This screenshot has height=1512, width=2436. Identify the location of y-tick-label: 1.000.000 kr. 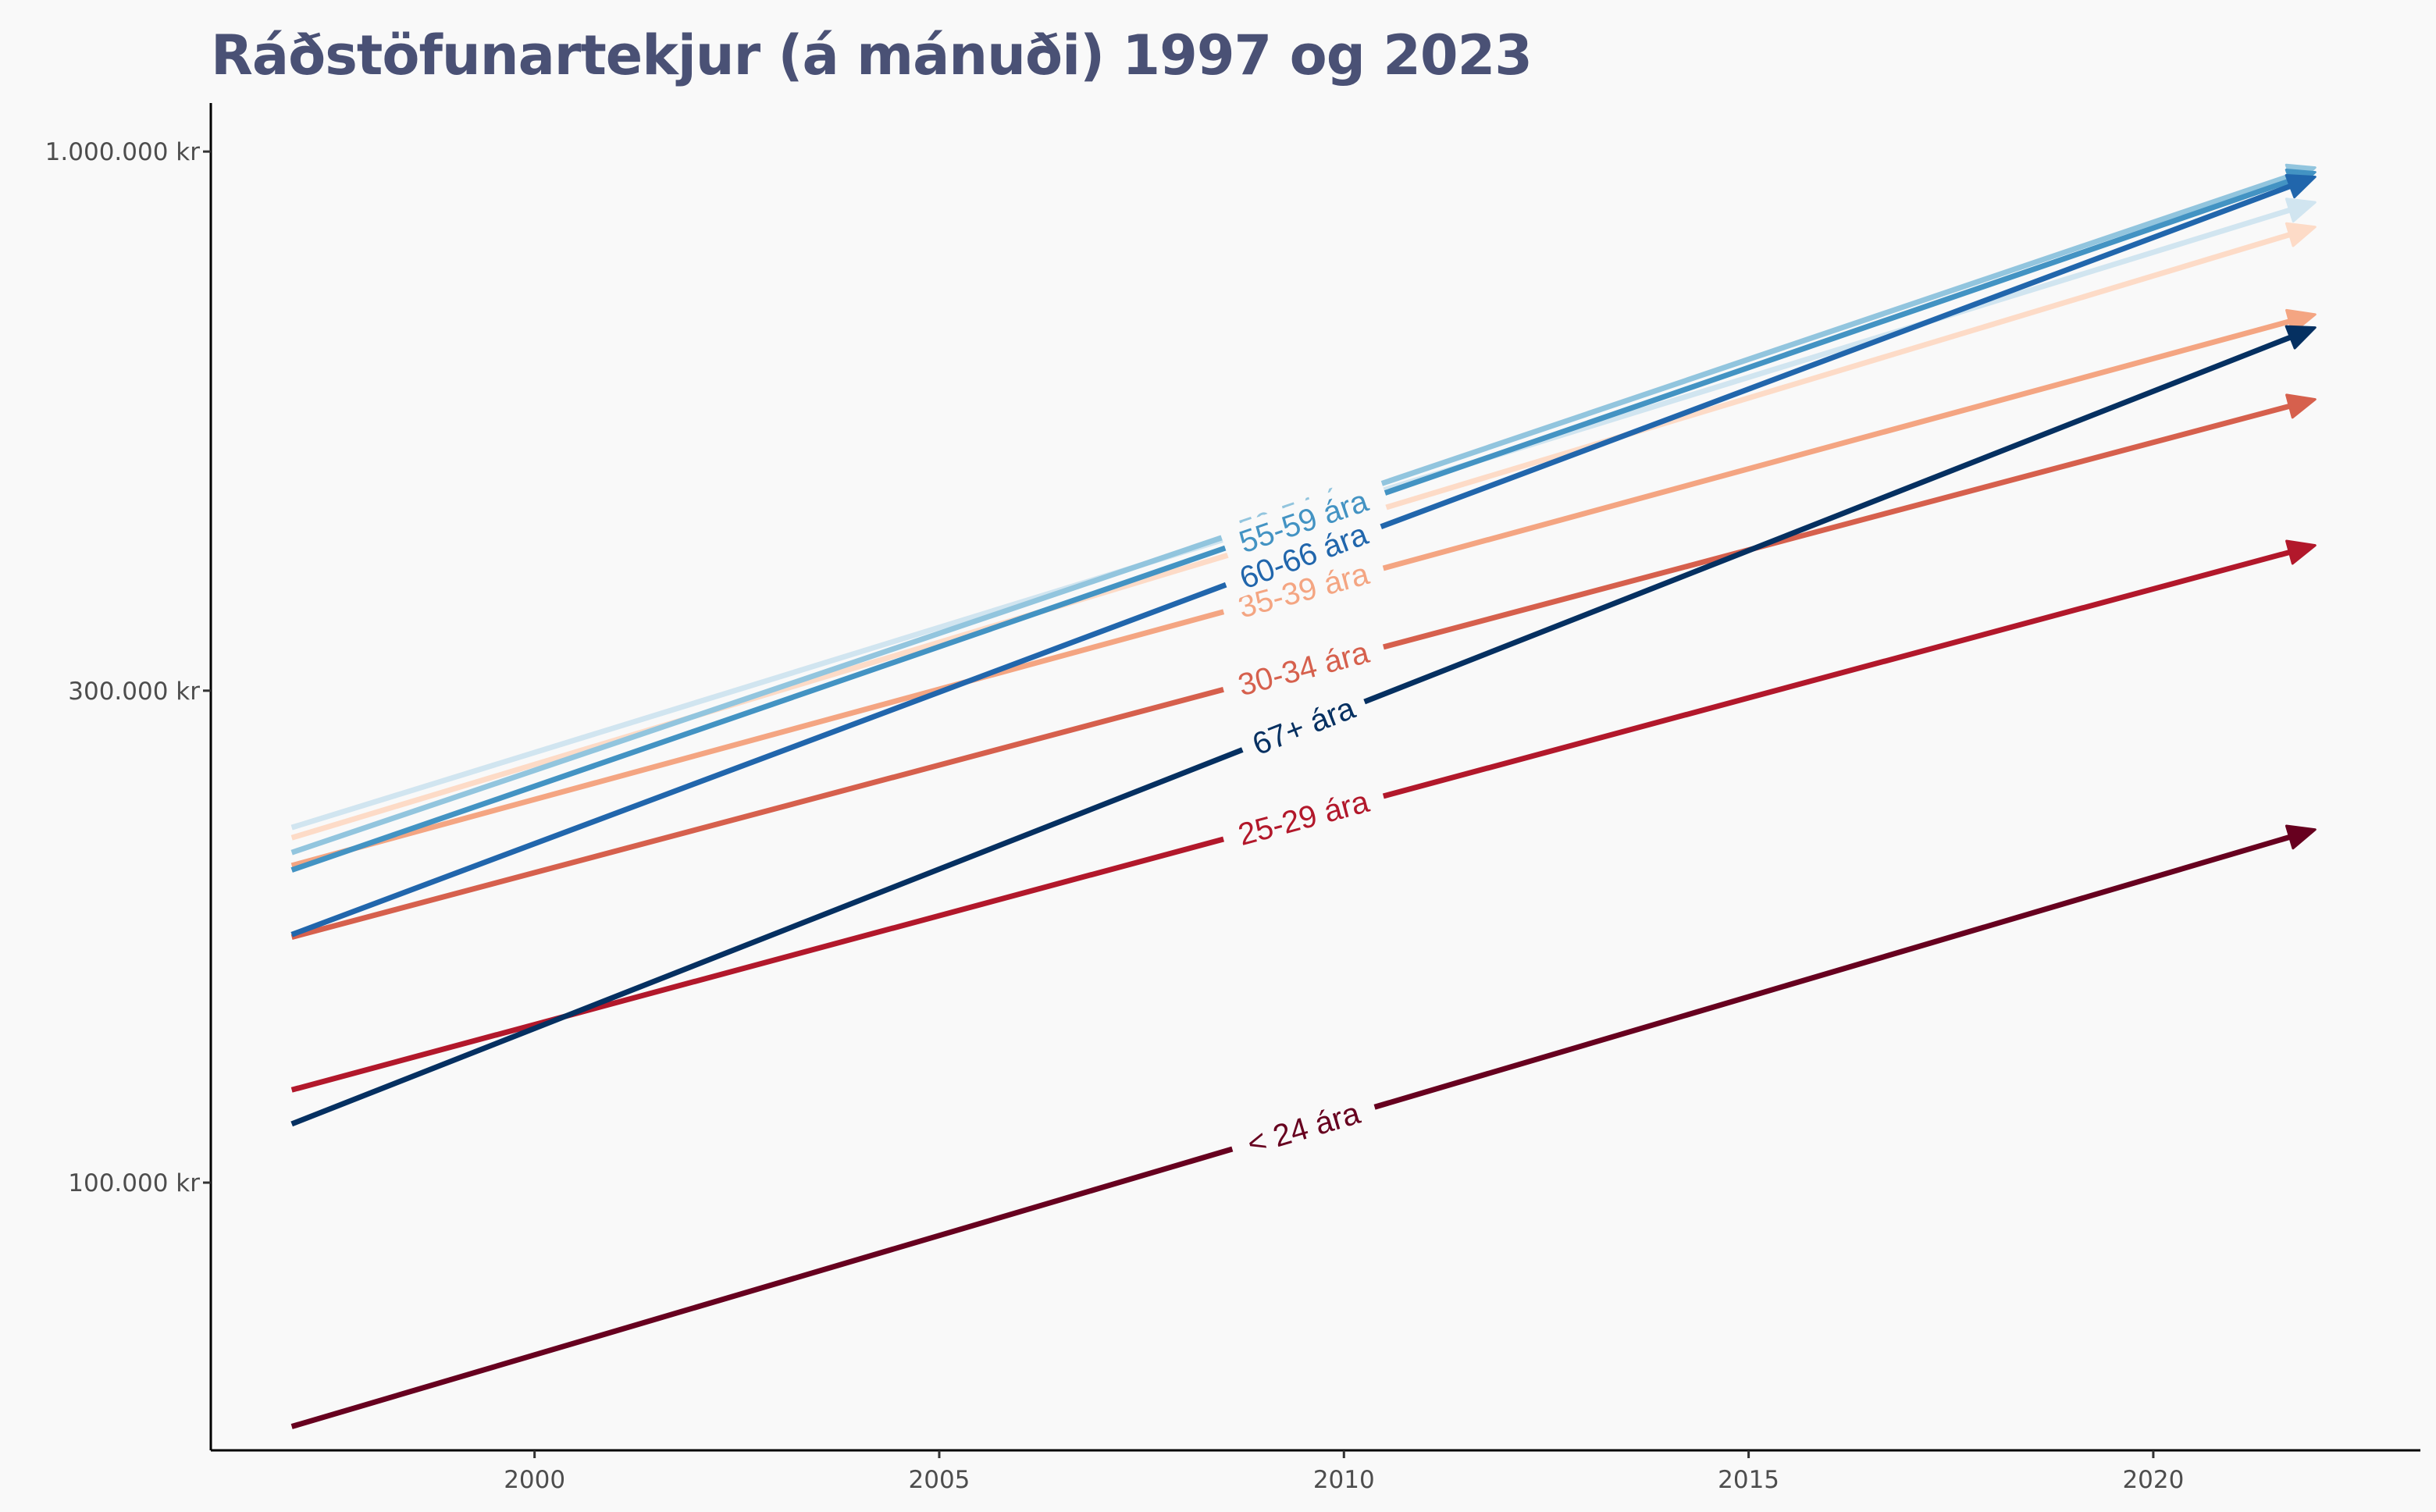
(123, 152).